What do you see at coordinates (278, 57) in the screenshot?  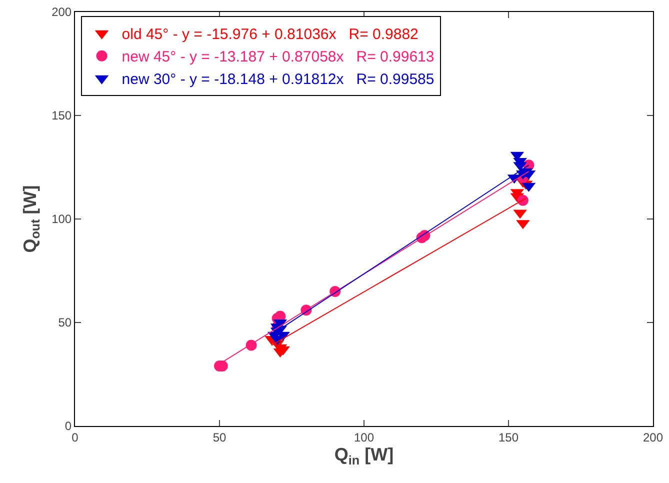 I see `legend-label: new 45° - y = -13.187 + 0.87058x R= 0.99613` at bounding box center [278, 57].